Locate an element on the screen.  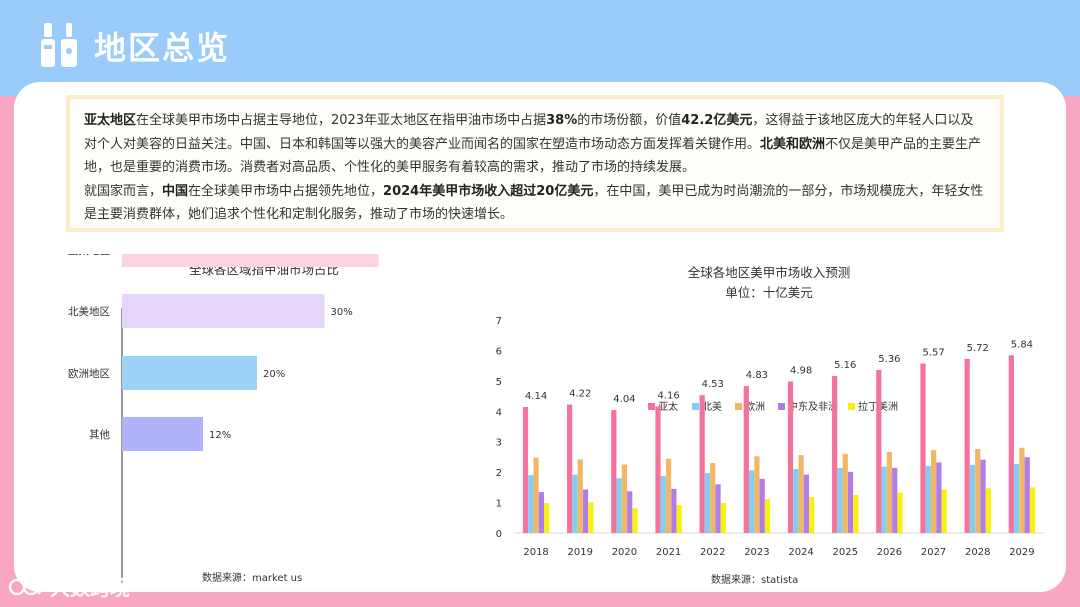
legend-label: 欧洲 is located at coordinates (755, 407).